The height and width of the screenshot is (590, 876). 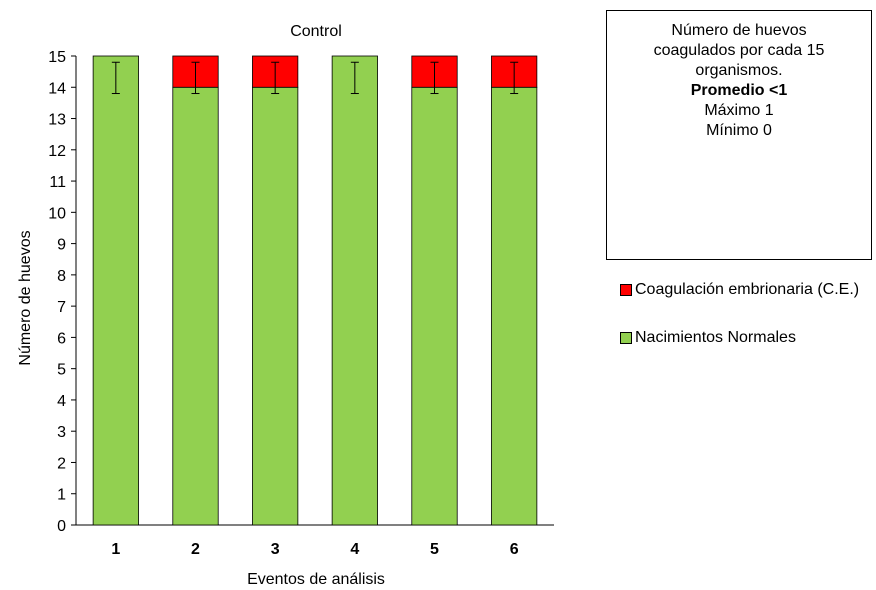 I want to click on legend-label-coagulation: Coagulación embrionaria (C.E.), so click(x=747, y=289).